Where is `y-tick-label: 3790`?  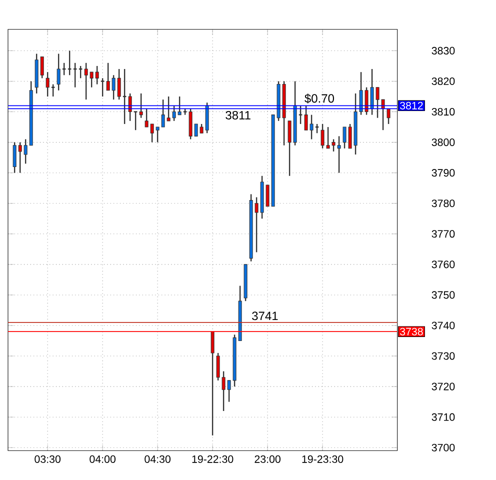 y-tick-label: 3790 is located at coordinates (443, 173).